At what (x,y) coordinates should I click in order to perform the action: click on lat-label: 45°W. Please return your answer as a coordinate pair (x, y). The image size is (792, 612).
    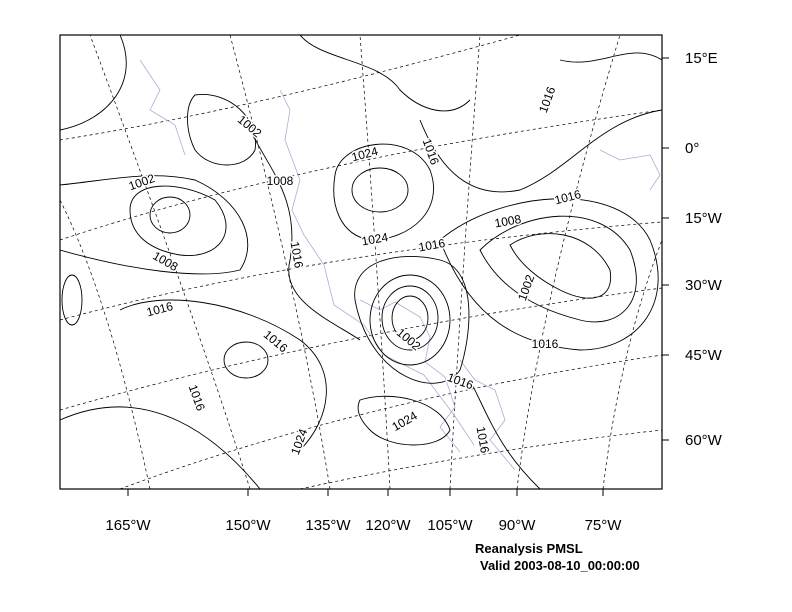
    Looking at the image, I should click on (704, 355).